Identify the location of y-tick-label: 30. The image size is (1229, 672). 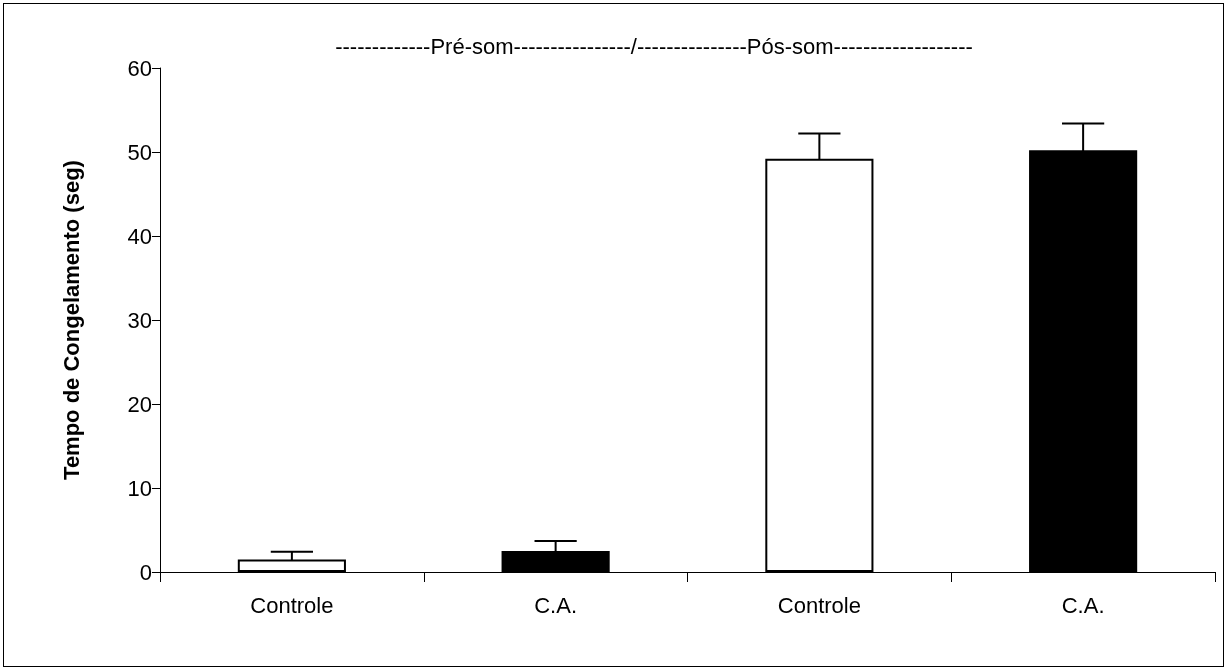
(139, 320).